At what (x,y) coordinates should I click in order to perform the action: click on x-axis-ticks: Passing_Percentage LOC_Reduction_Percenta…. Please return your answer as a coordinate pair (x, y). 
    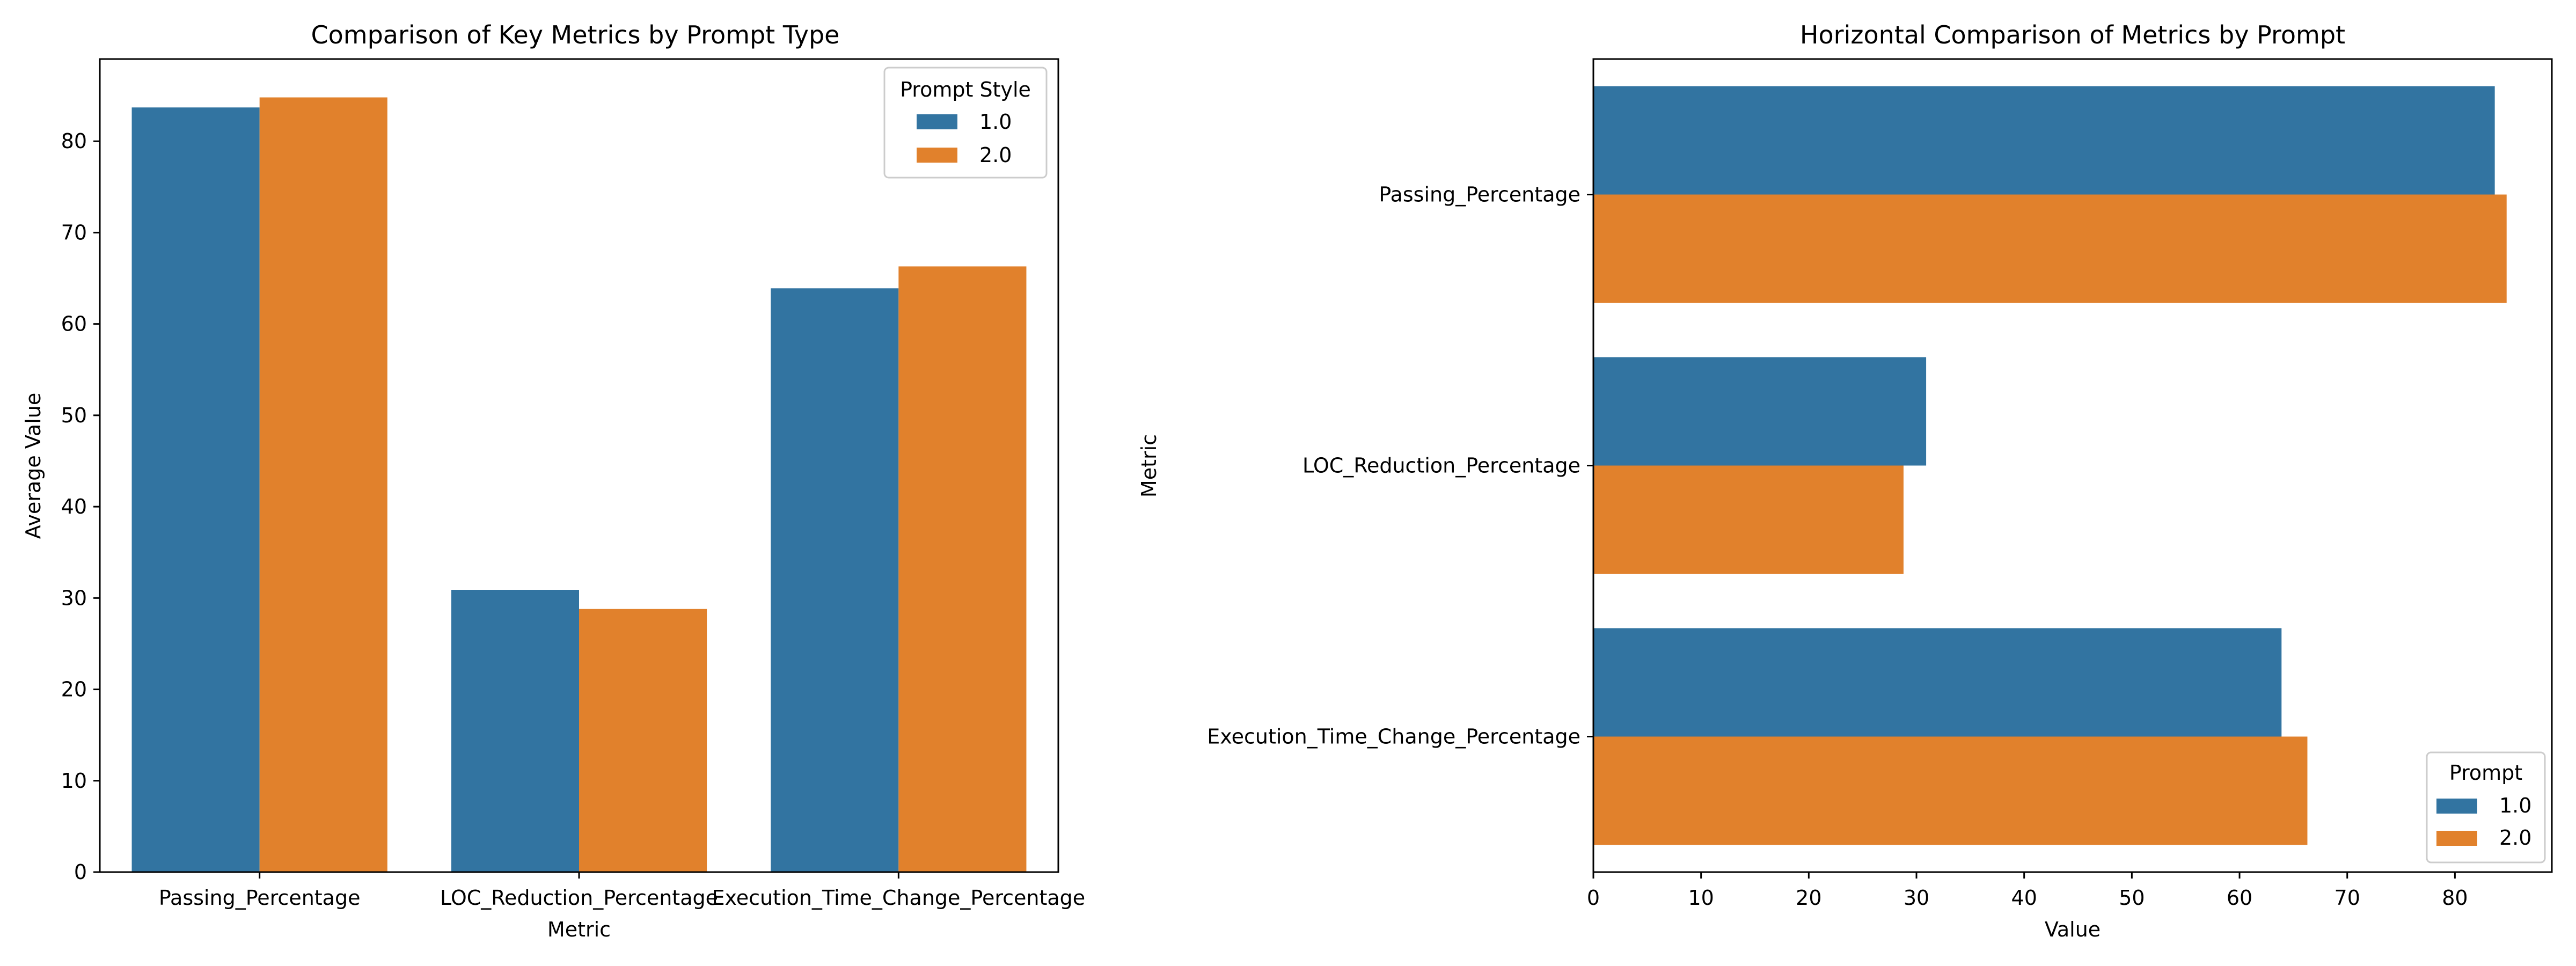
    Looking at the image, I should click on (622, 891).